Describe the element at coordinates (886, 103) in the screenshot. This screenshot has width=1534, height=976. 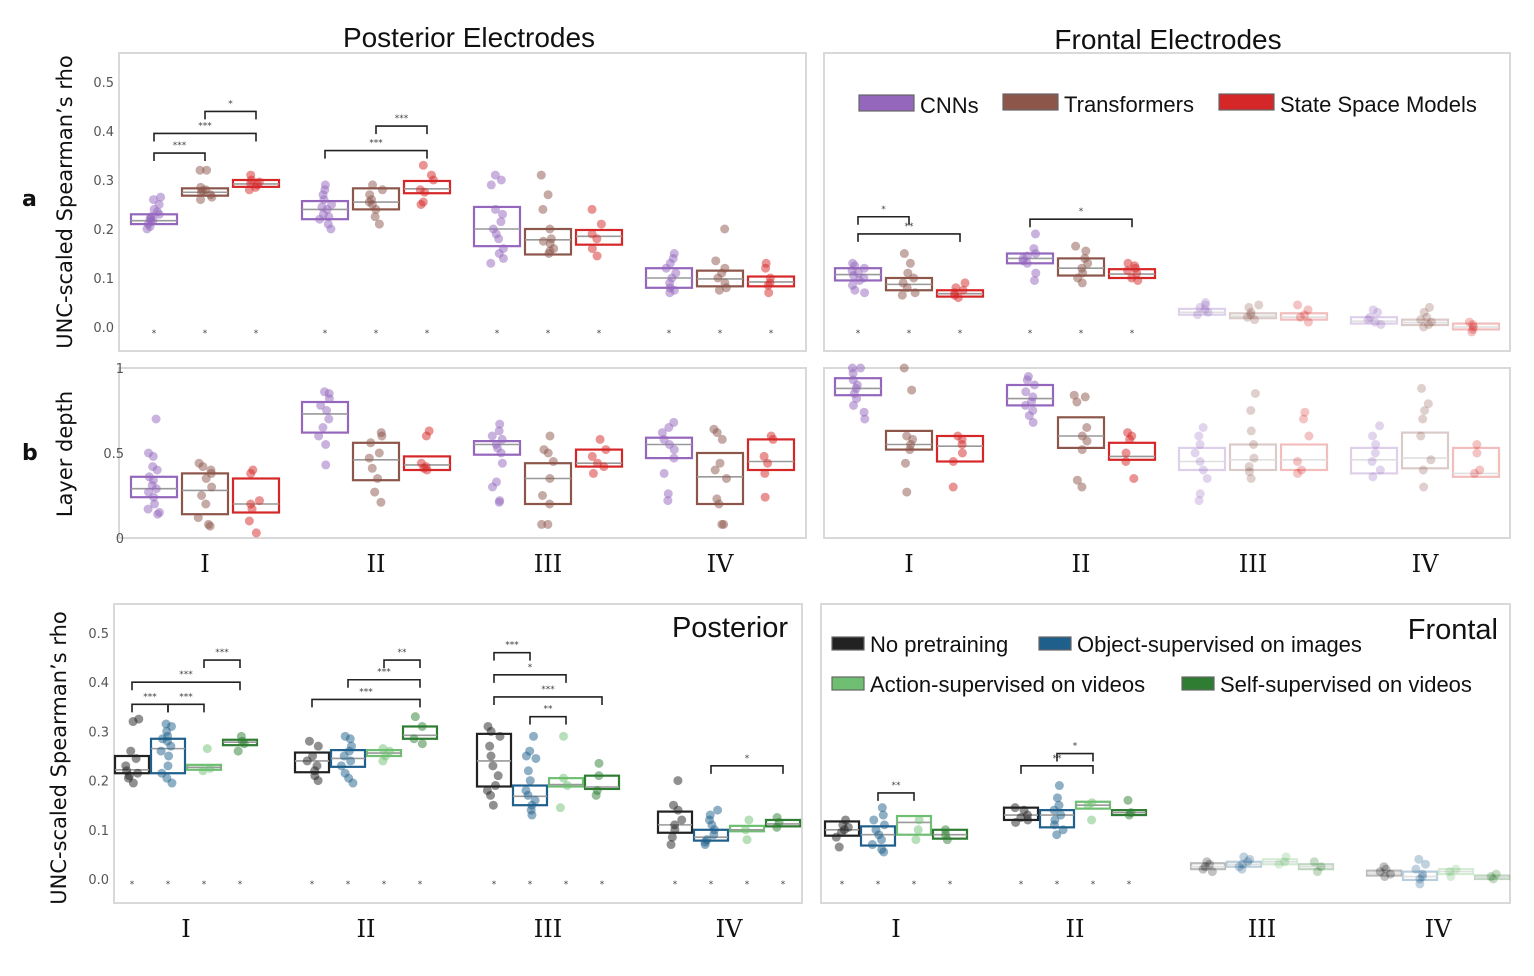
I see `legend-swatch` at that location.